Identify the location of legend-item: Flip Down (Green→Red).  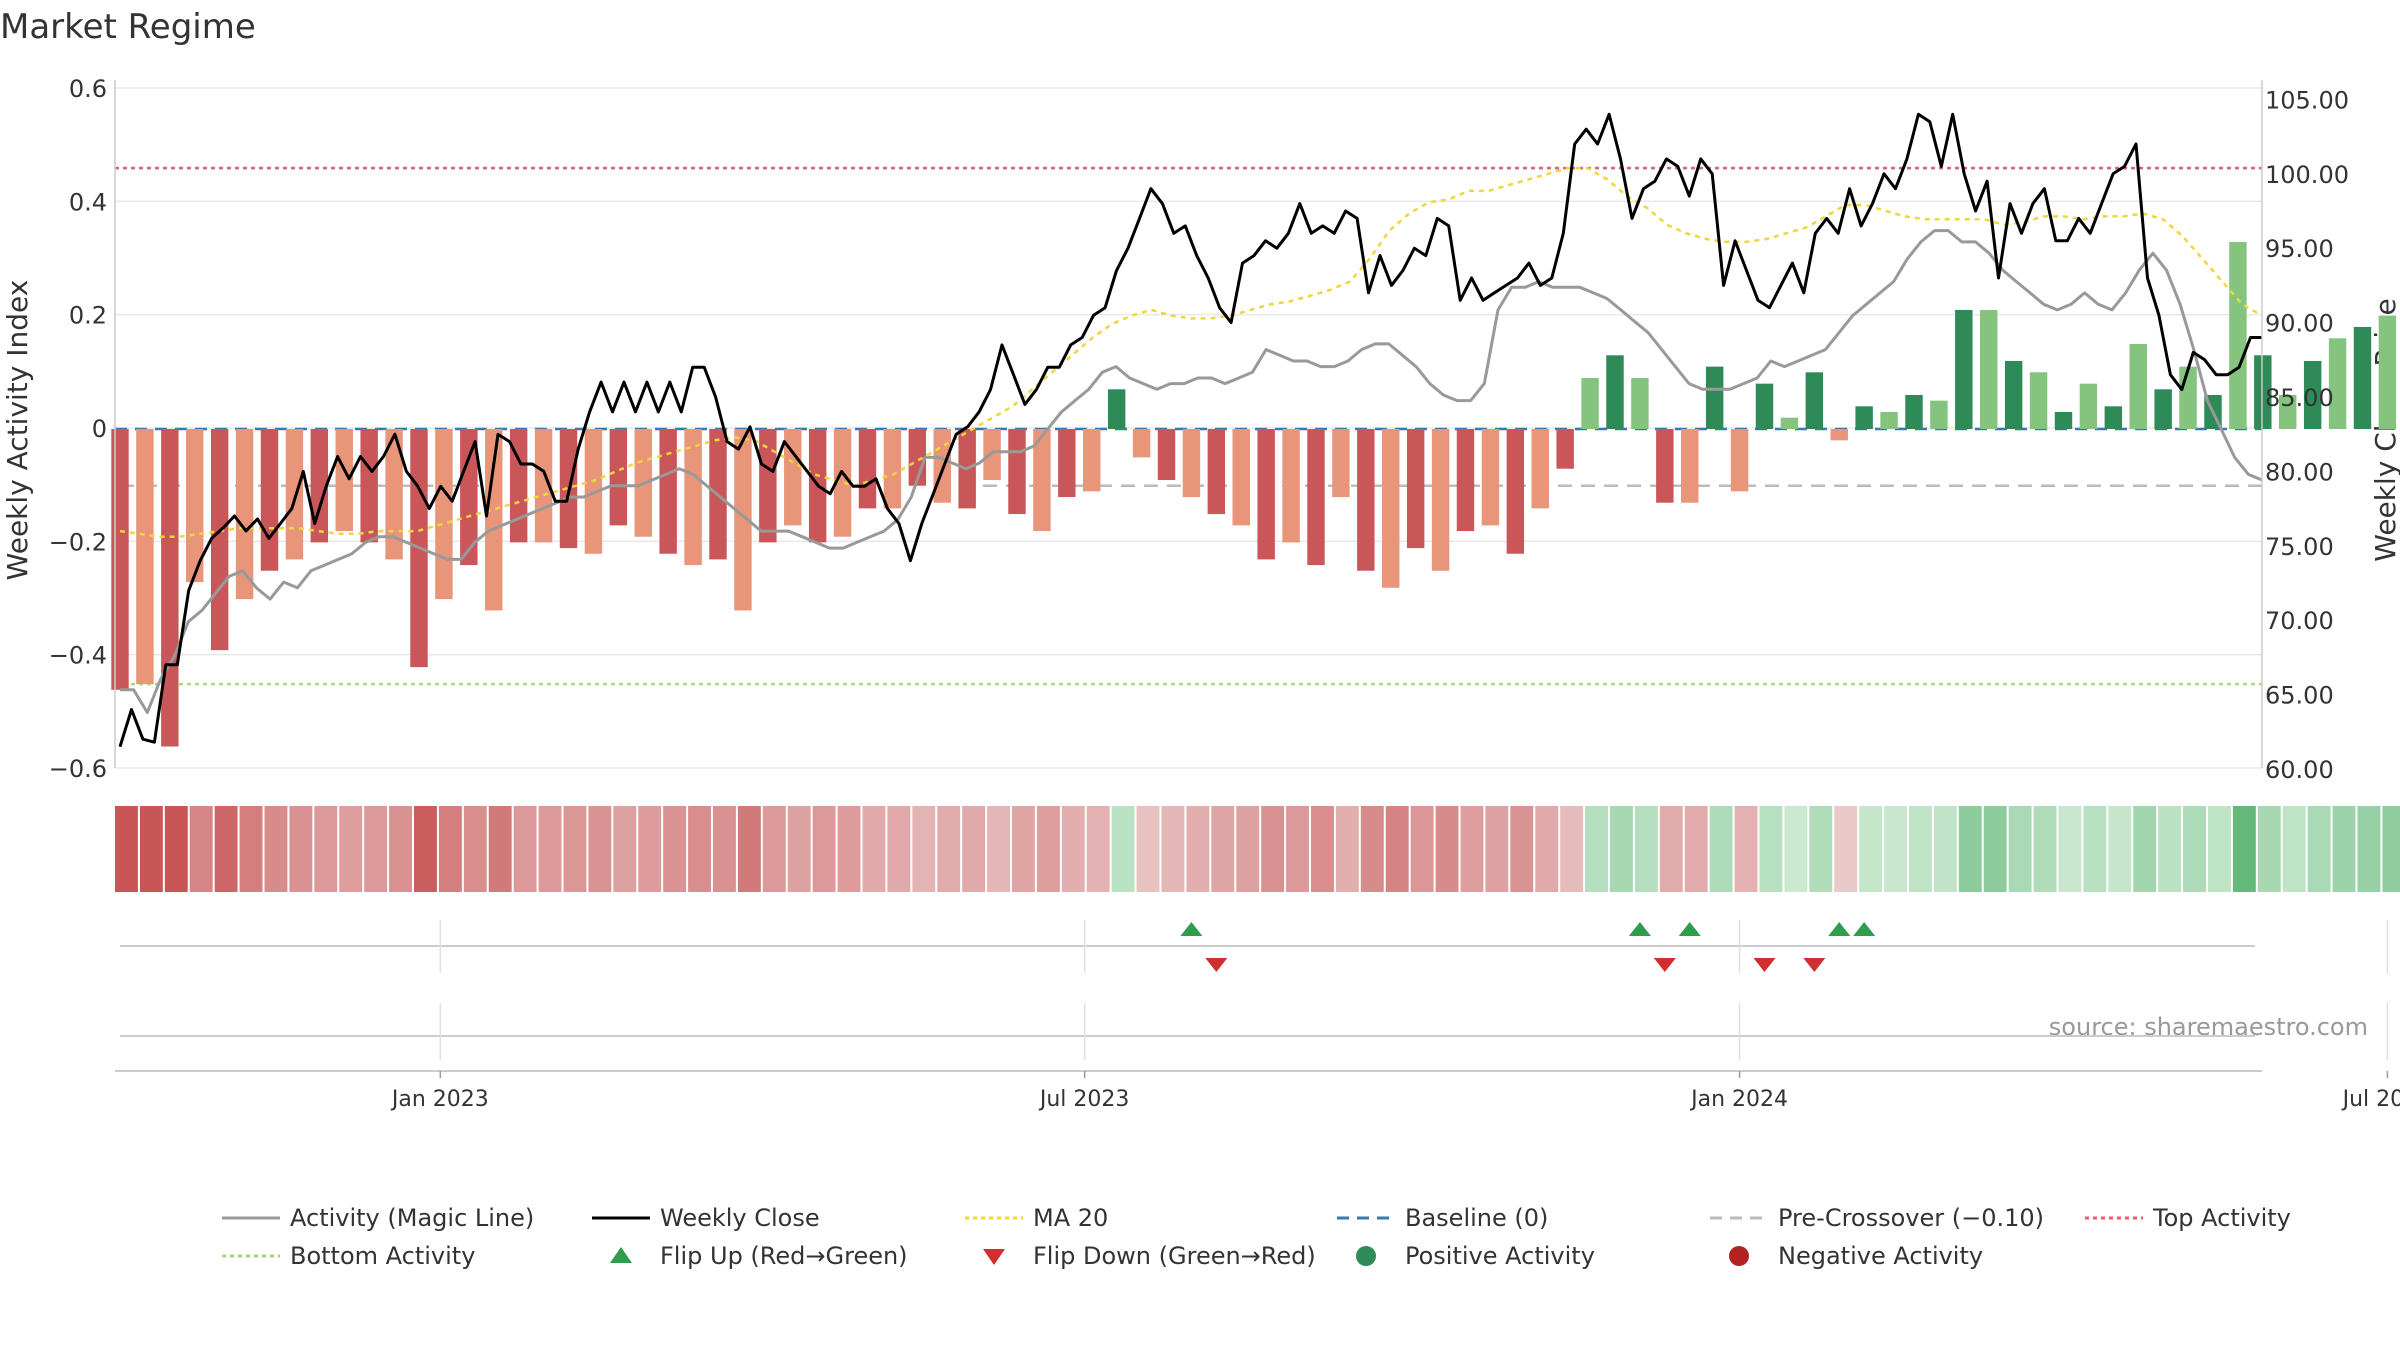
(1149, 1256).